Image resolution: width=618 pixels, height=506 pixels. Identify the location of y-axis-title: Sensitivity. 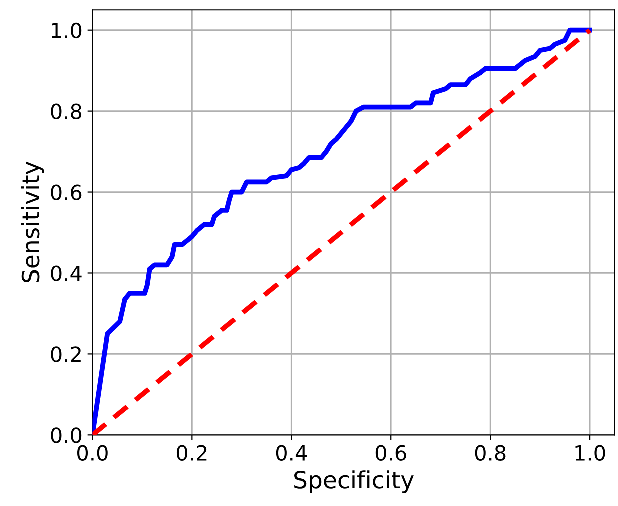
(32, 222).